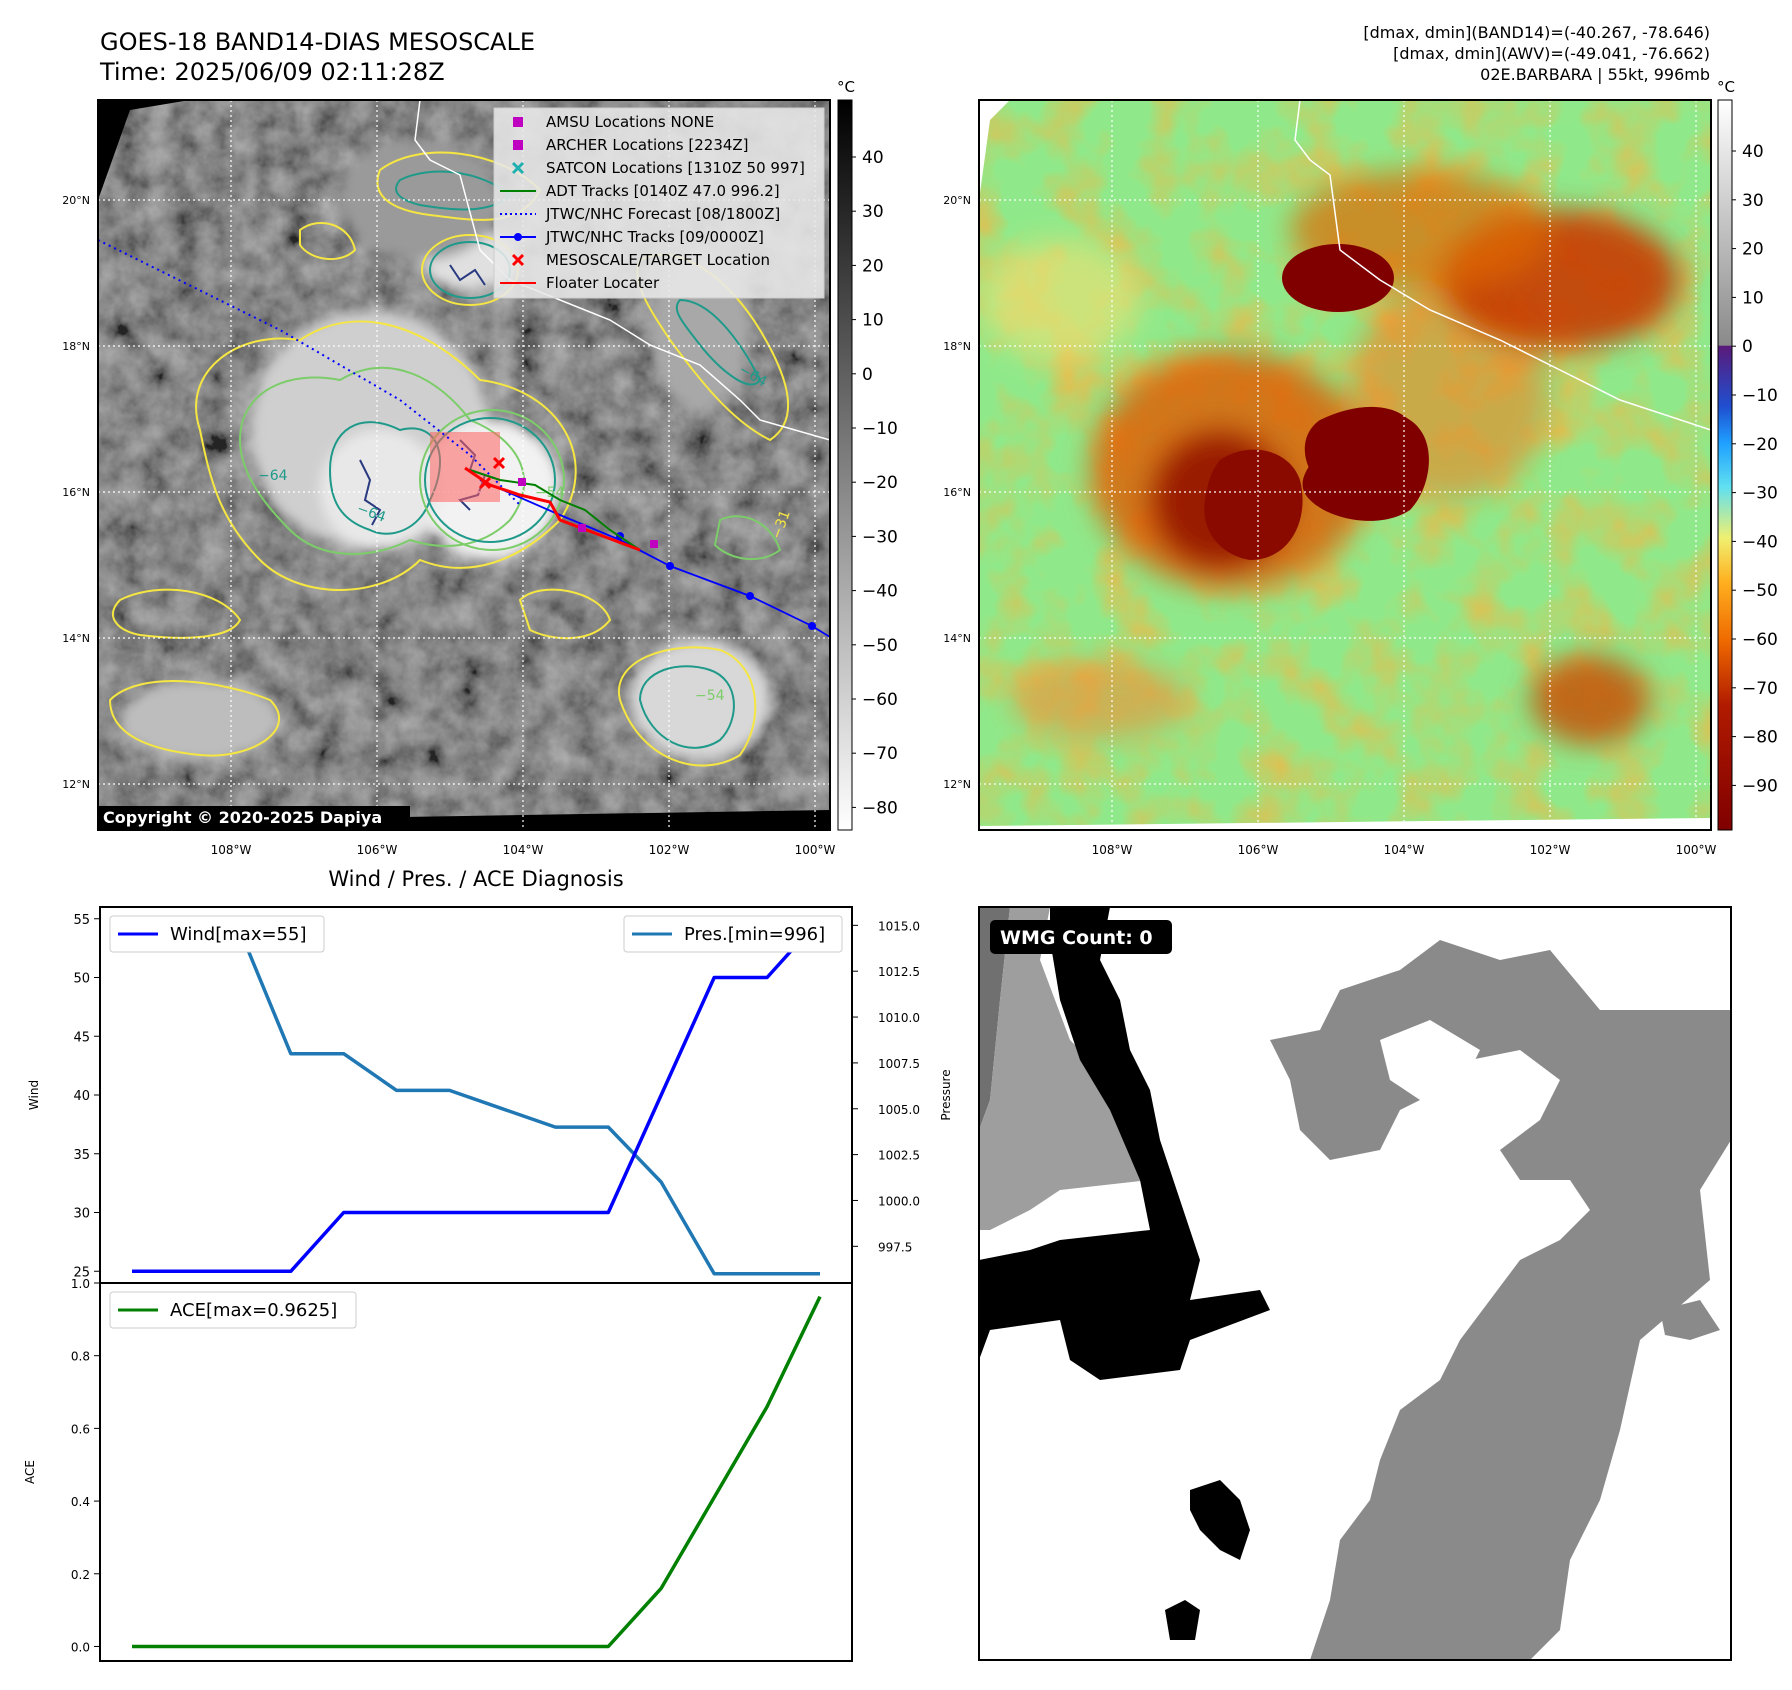 This screenshot has height=1690, width=1792. I want to click on wmg-class-midgray, so click(1500, 1300).